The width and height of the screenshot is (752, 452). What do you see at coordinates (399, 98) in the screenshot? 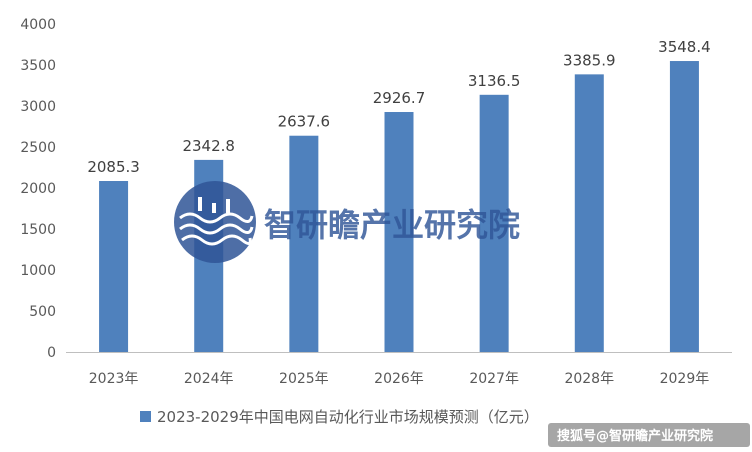
I see `data-label: 2926.7` at bounding box center [399, 98].